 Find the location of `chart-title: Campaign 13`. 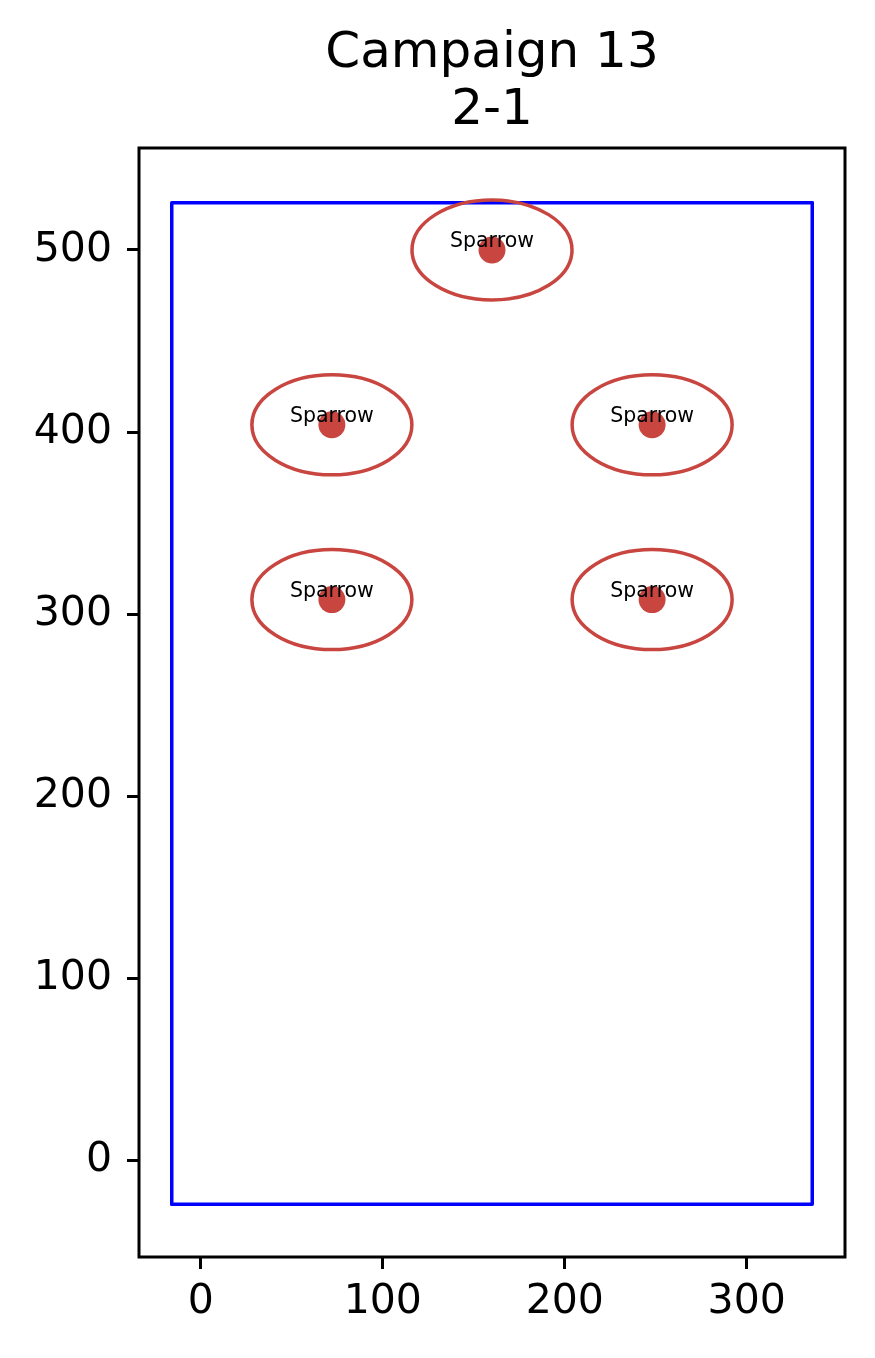

chart-title: Campaign 13 is located at coordinates (492, 49).